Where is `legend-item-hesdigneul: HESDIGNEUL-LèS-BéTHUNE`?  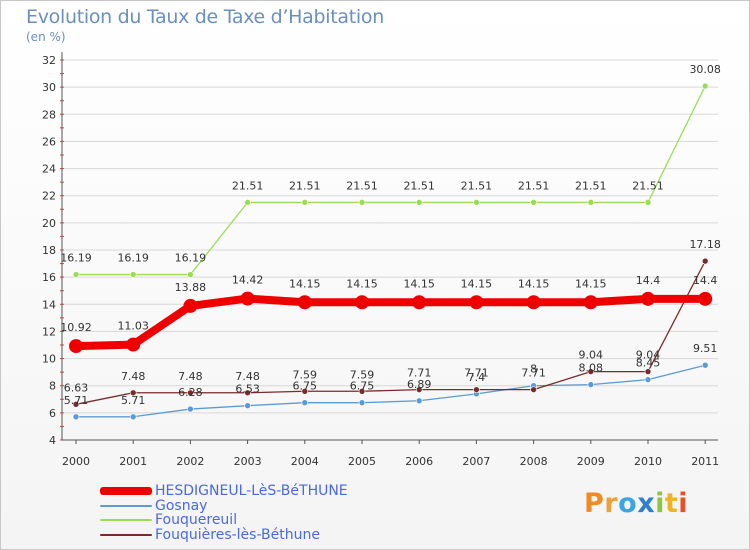 legend-item-hesdigneul: HESDIGNEUL-LèS-BéTHUNE is located at coordinates (224, 491).